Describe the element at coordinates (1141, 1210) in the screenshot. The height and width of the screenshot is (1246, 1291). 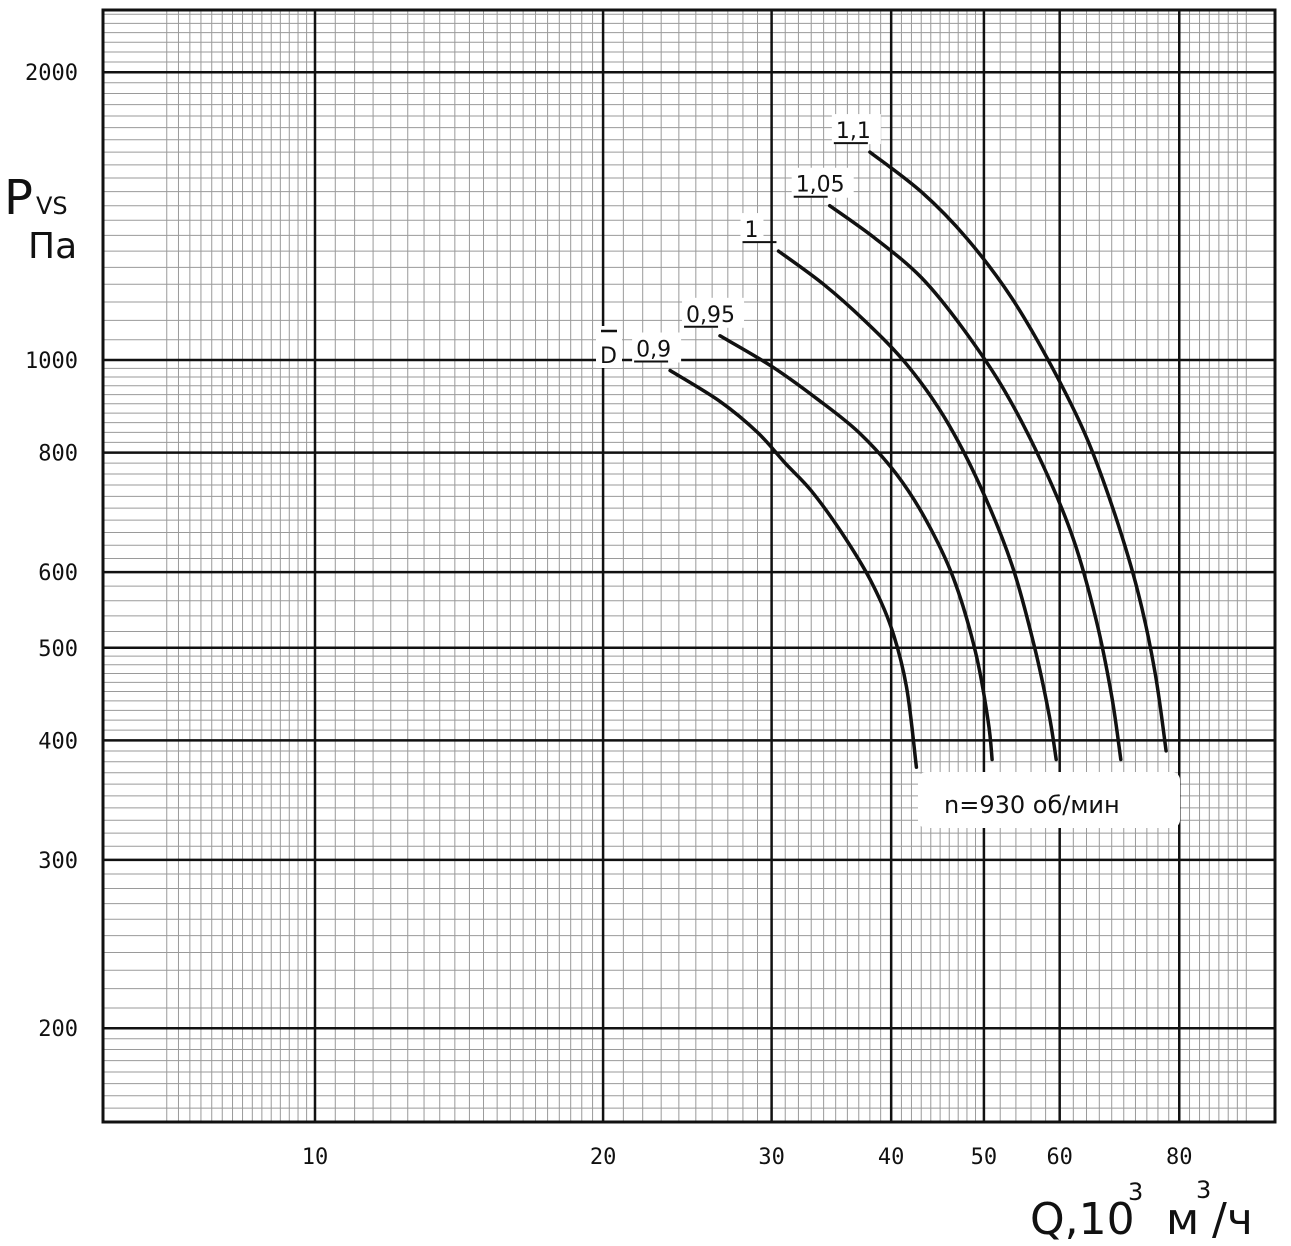
I see `x-axis-title: Q,10 3 м 3 /ч` at that location.